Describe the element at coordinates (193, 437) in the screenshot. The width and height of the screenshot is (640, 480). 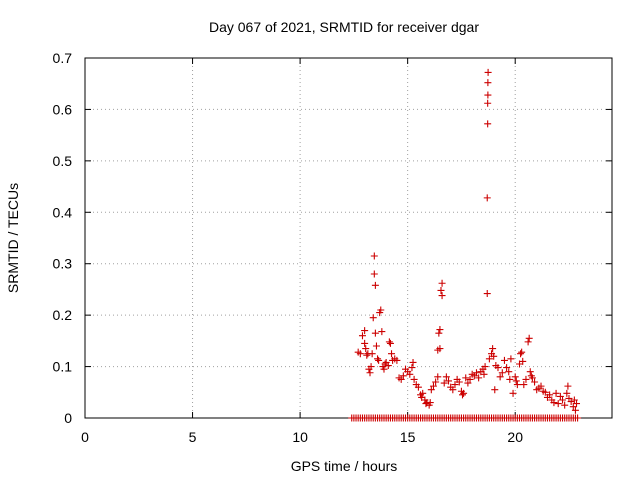
I see `x-tick-label: 5` at that location.